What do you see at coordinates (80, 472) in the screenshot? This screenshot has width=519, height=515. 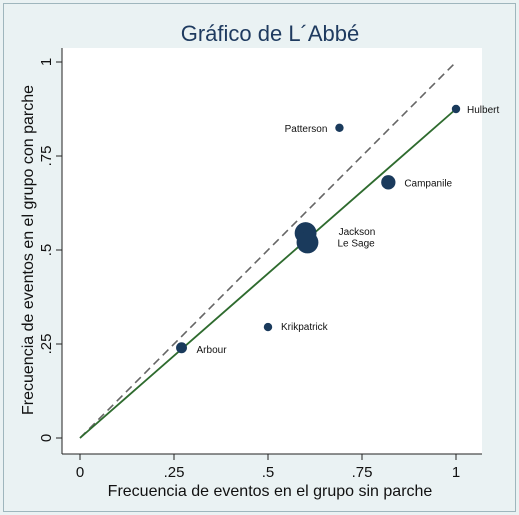 I see `x-tick-label: 0` at bounding box center [80, 472].